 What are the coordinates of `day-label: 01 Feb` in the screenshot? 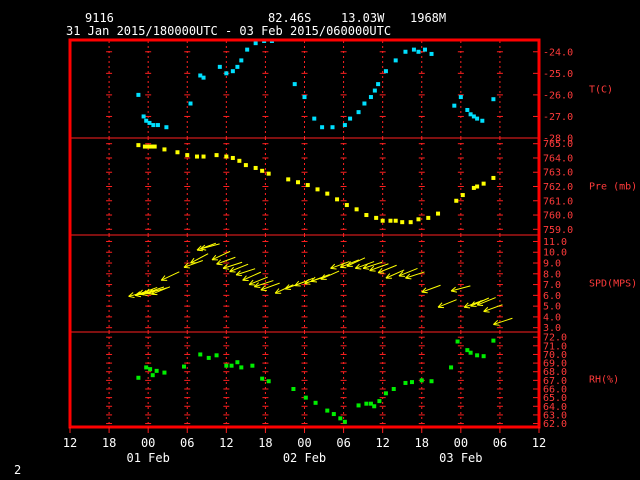 It's located at (147, 458).